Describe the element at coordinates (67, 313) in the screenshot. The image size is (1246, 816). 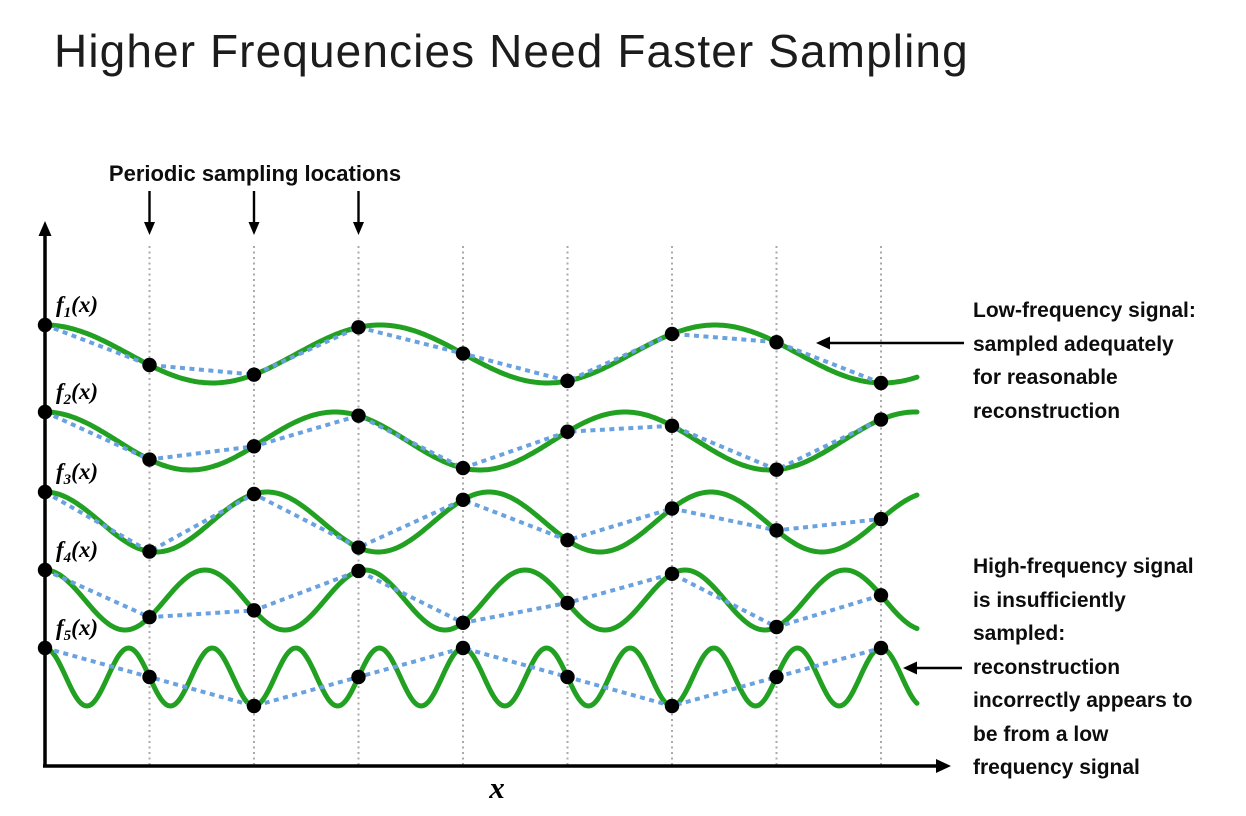
I see `signal-label-subscript: 1` at that location.